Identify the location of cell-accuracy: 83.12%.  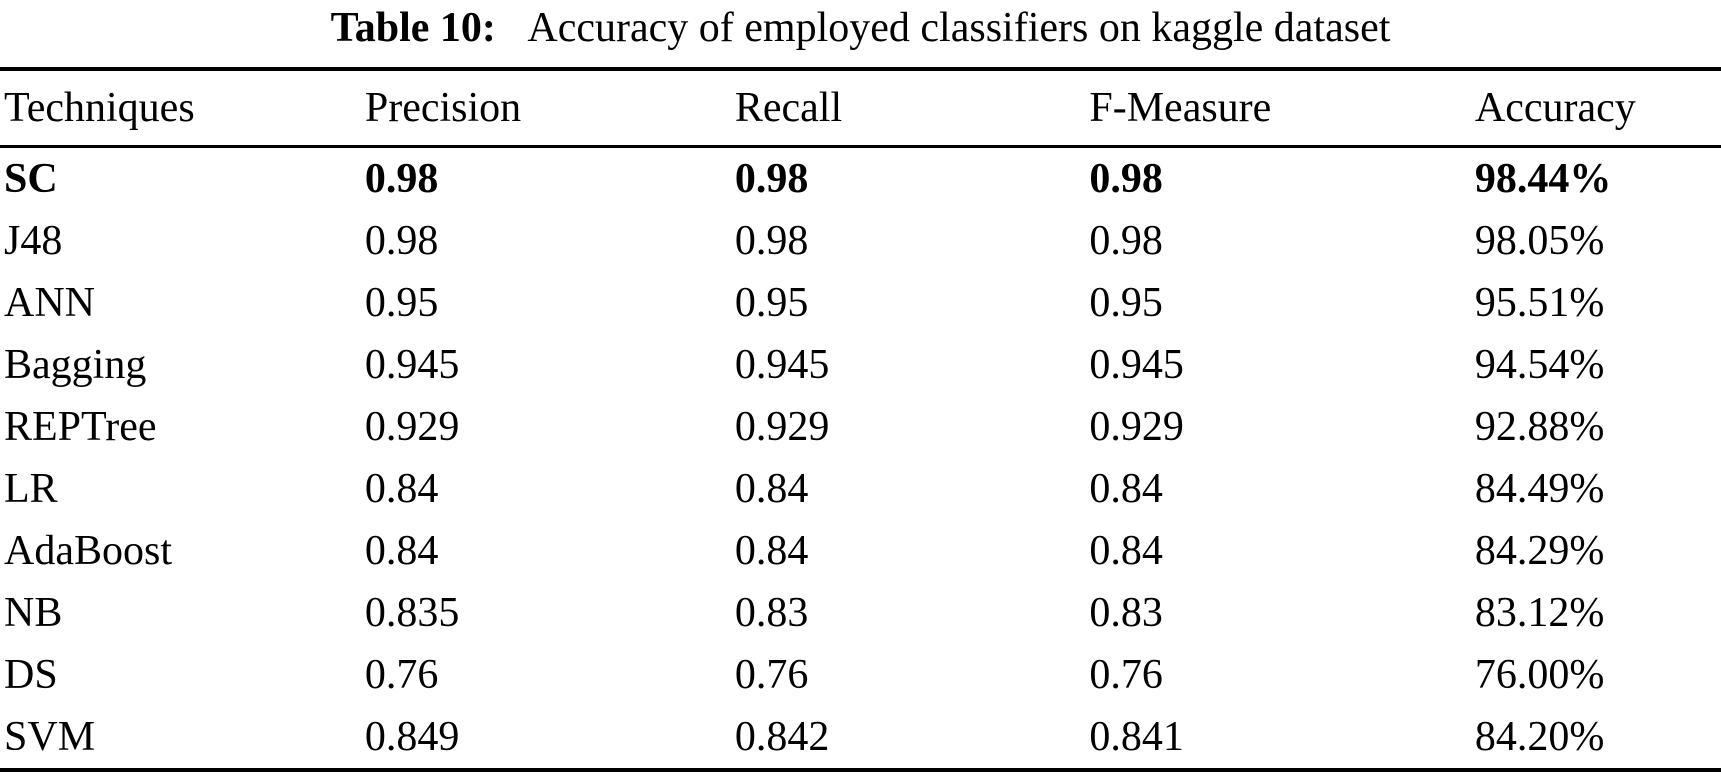
(1539, 613).